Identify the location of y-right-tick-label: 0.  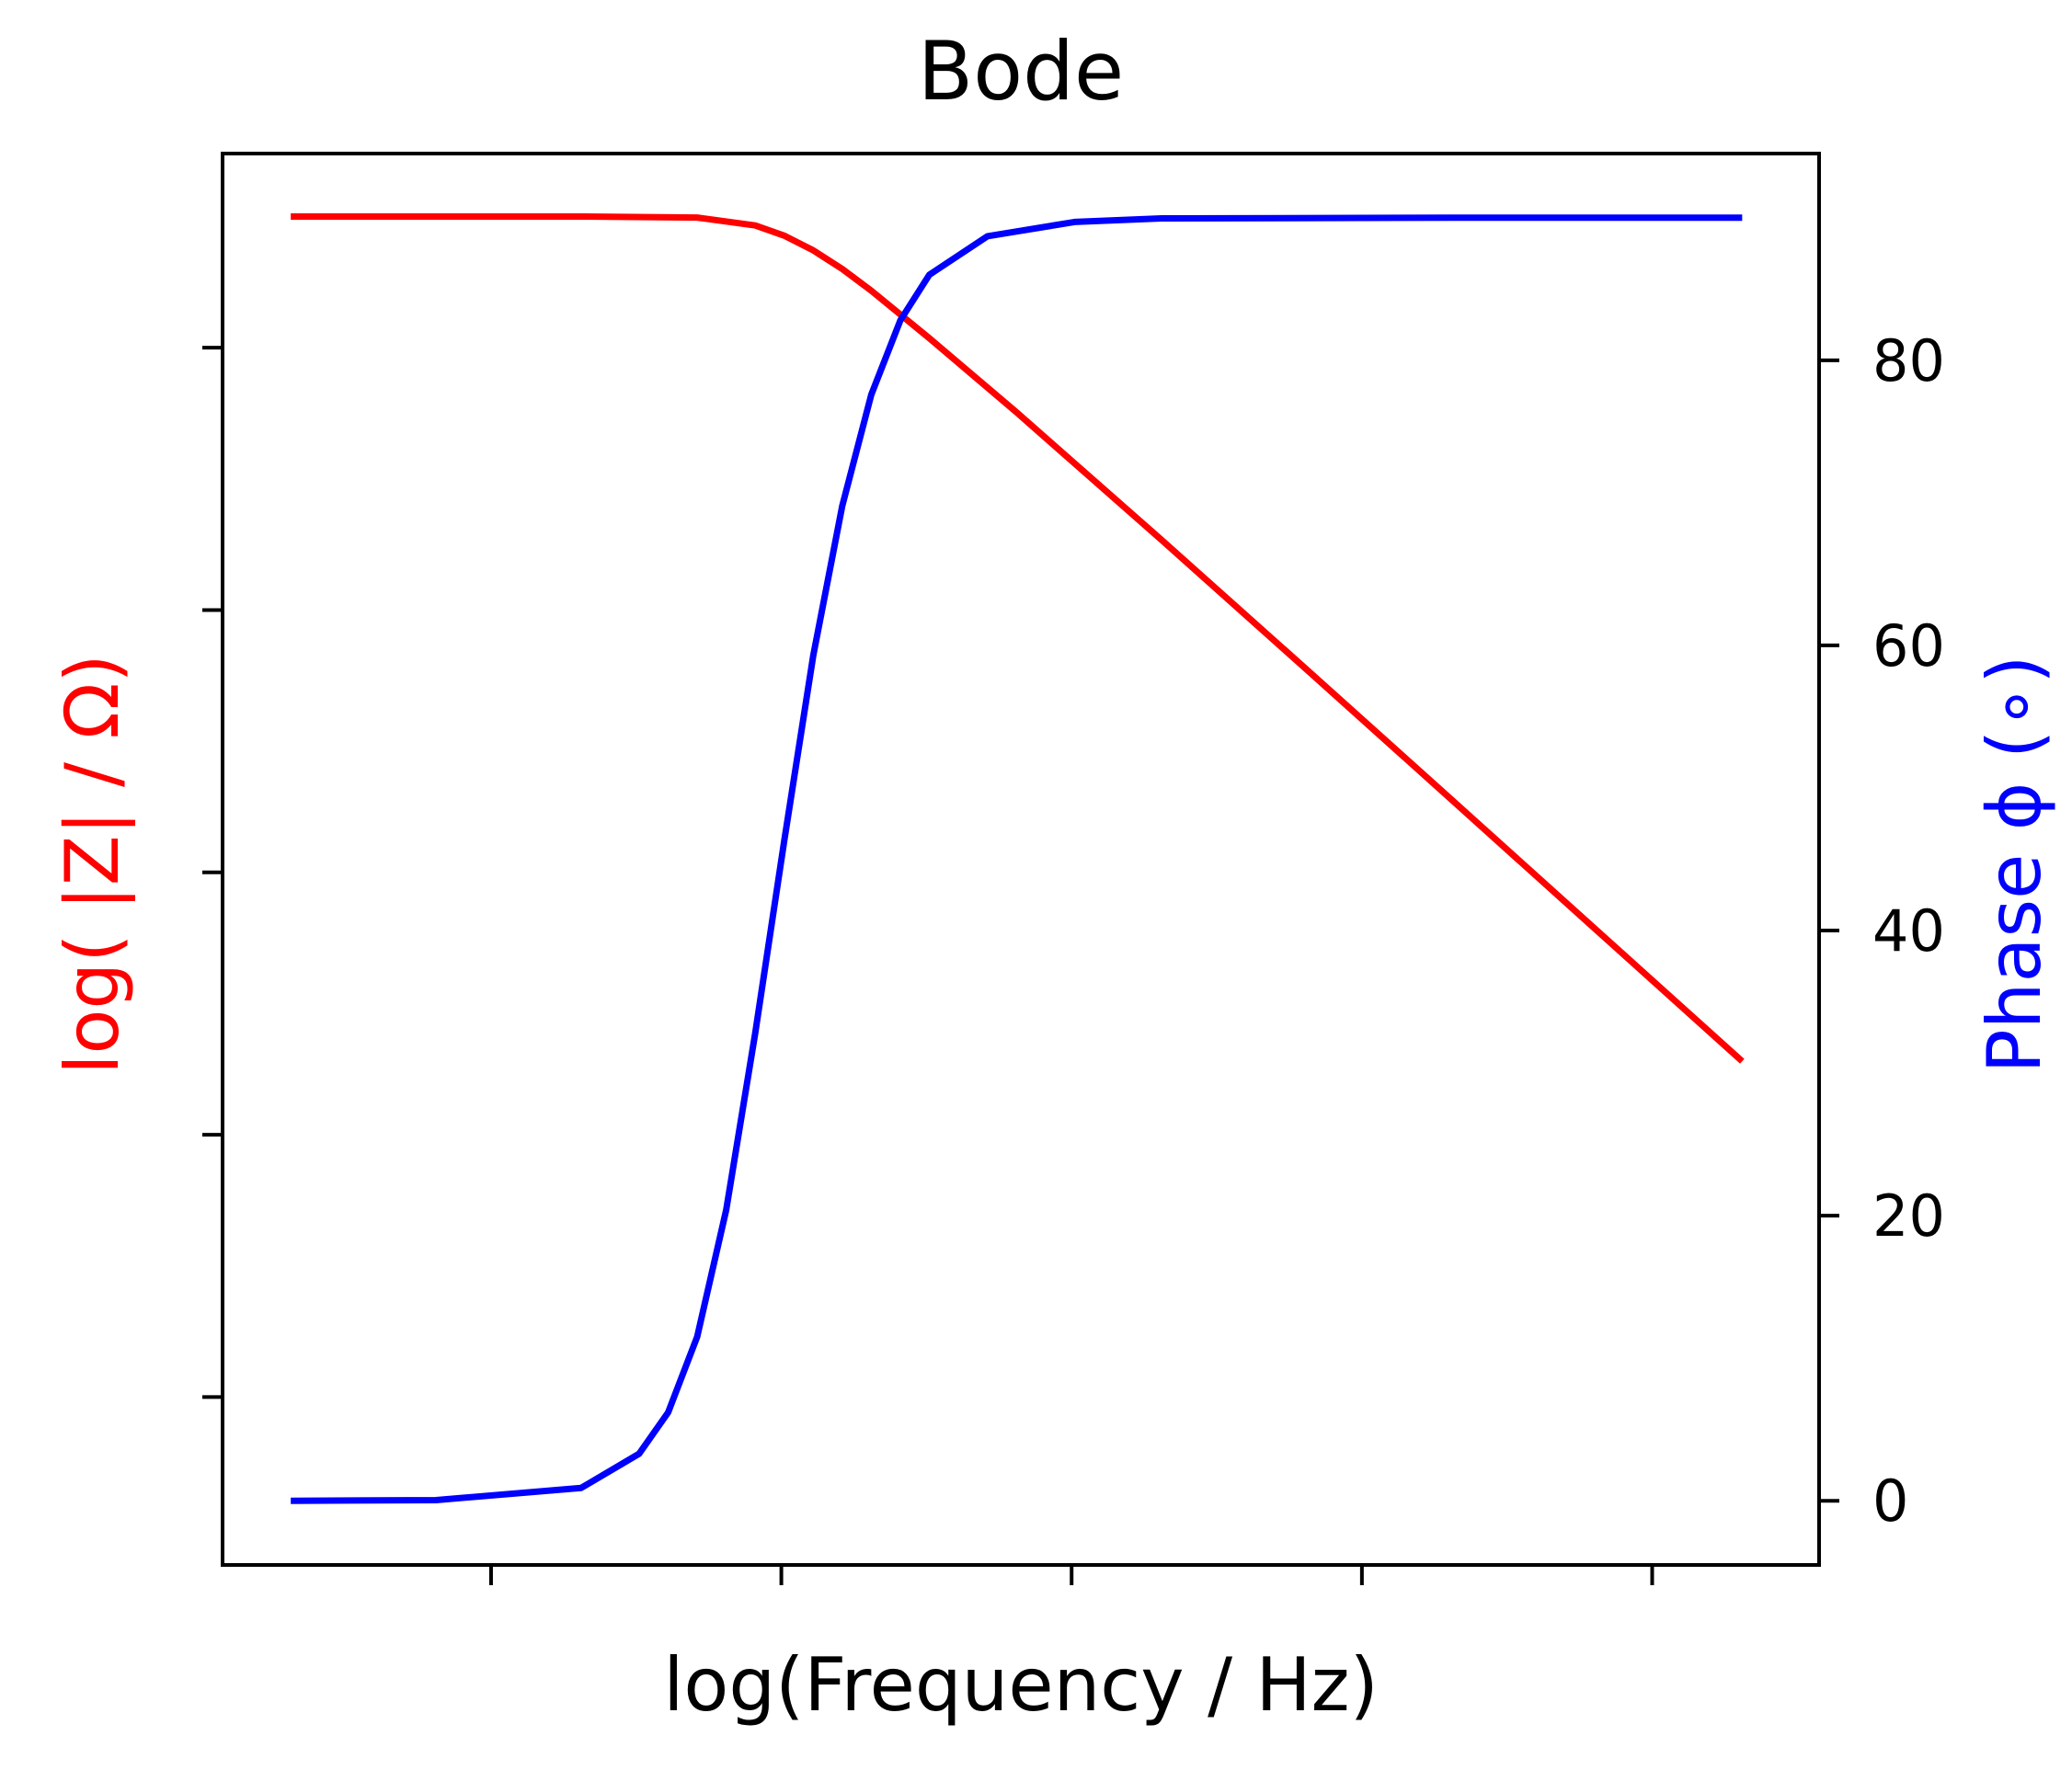
(1890, 1501).